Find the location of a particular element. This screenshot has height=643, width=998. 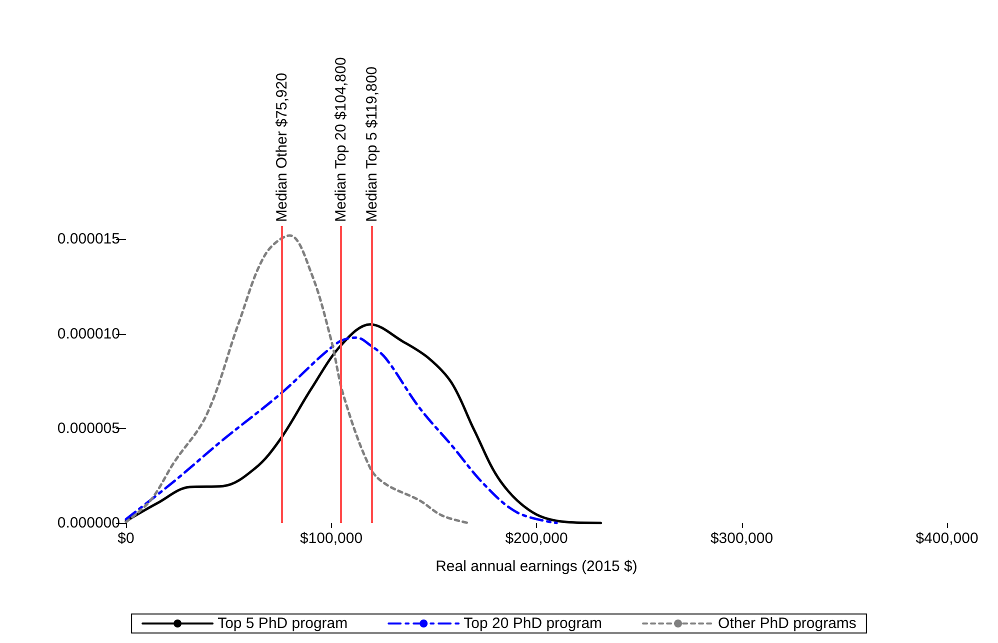

x-tick-label: $300,000 is located at coordinates (742, 538).